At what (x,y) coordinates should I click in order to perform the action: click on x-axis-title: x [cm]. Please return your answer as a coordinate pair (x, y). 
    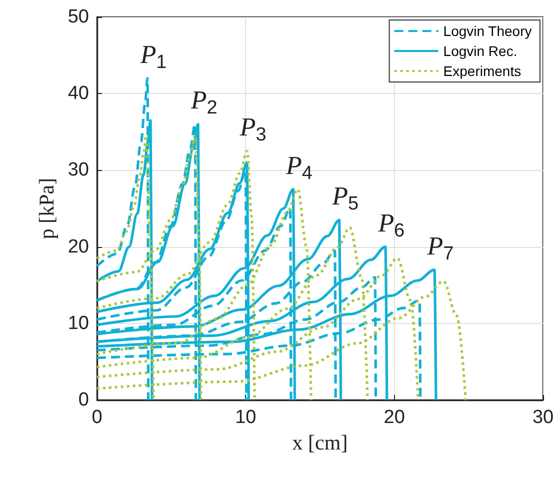
    Looking at the image, I should click on (320, 442).